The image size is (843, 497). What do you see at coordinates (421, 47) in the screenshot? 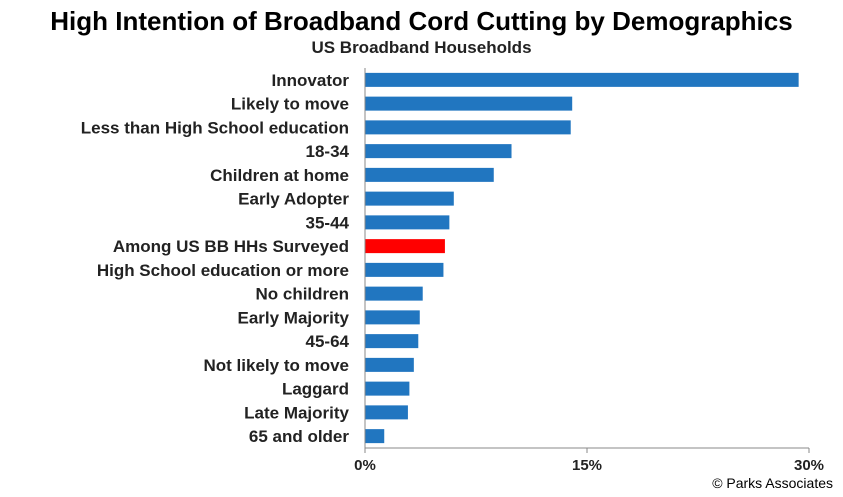
I see `chart-subtitle: US Broadband Households` at bounding box center [421, 47].